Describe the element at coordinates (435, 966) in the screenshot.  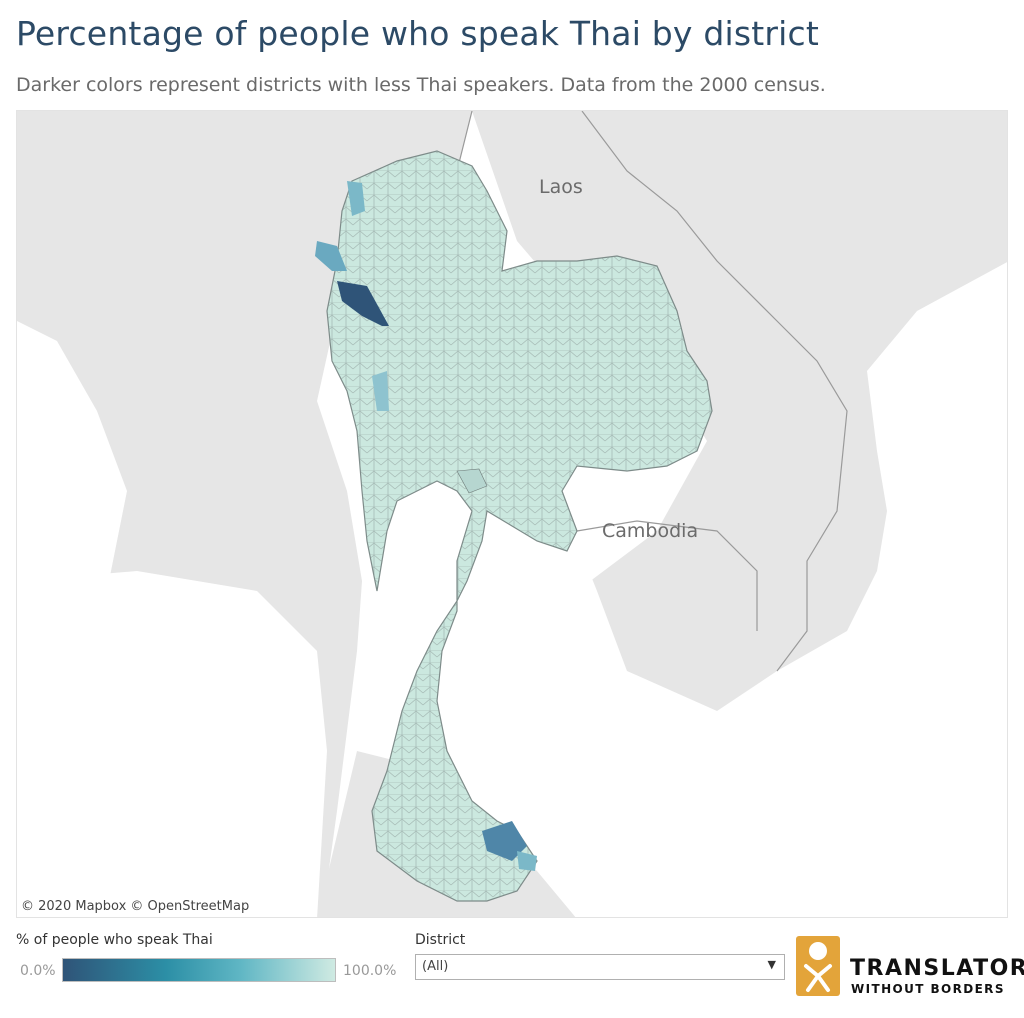
I see `district-filter-value: (All)` at that location.